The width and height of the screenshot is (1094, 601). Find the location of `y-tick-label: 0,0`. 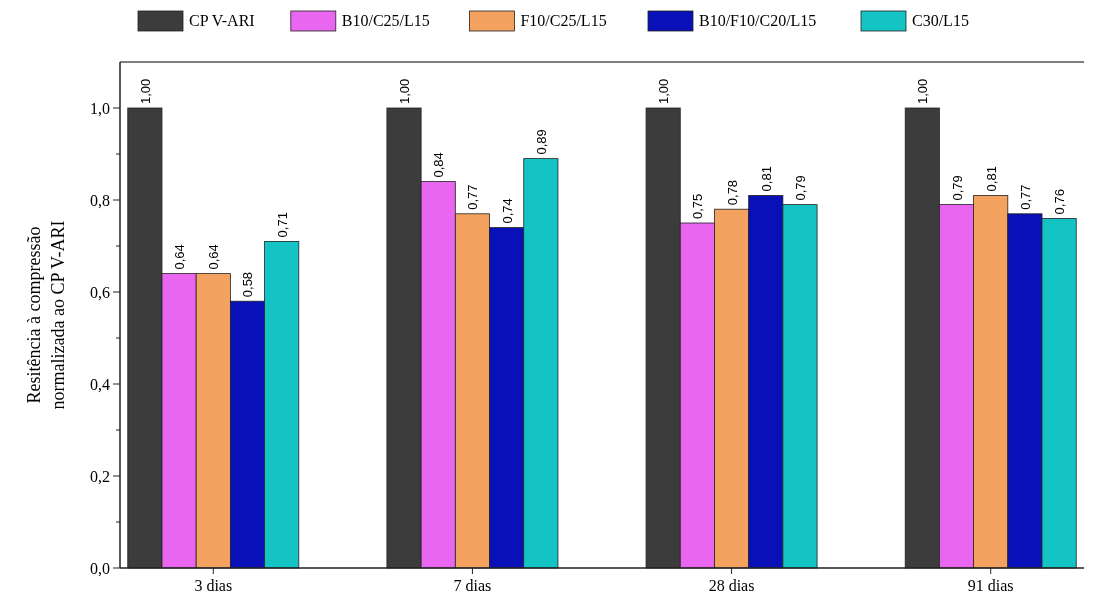

y-tick-label: 0,0 is located at coordinates (100, 568).